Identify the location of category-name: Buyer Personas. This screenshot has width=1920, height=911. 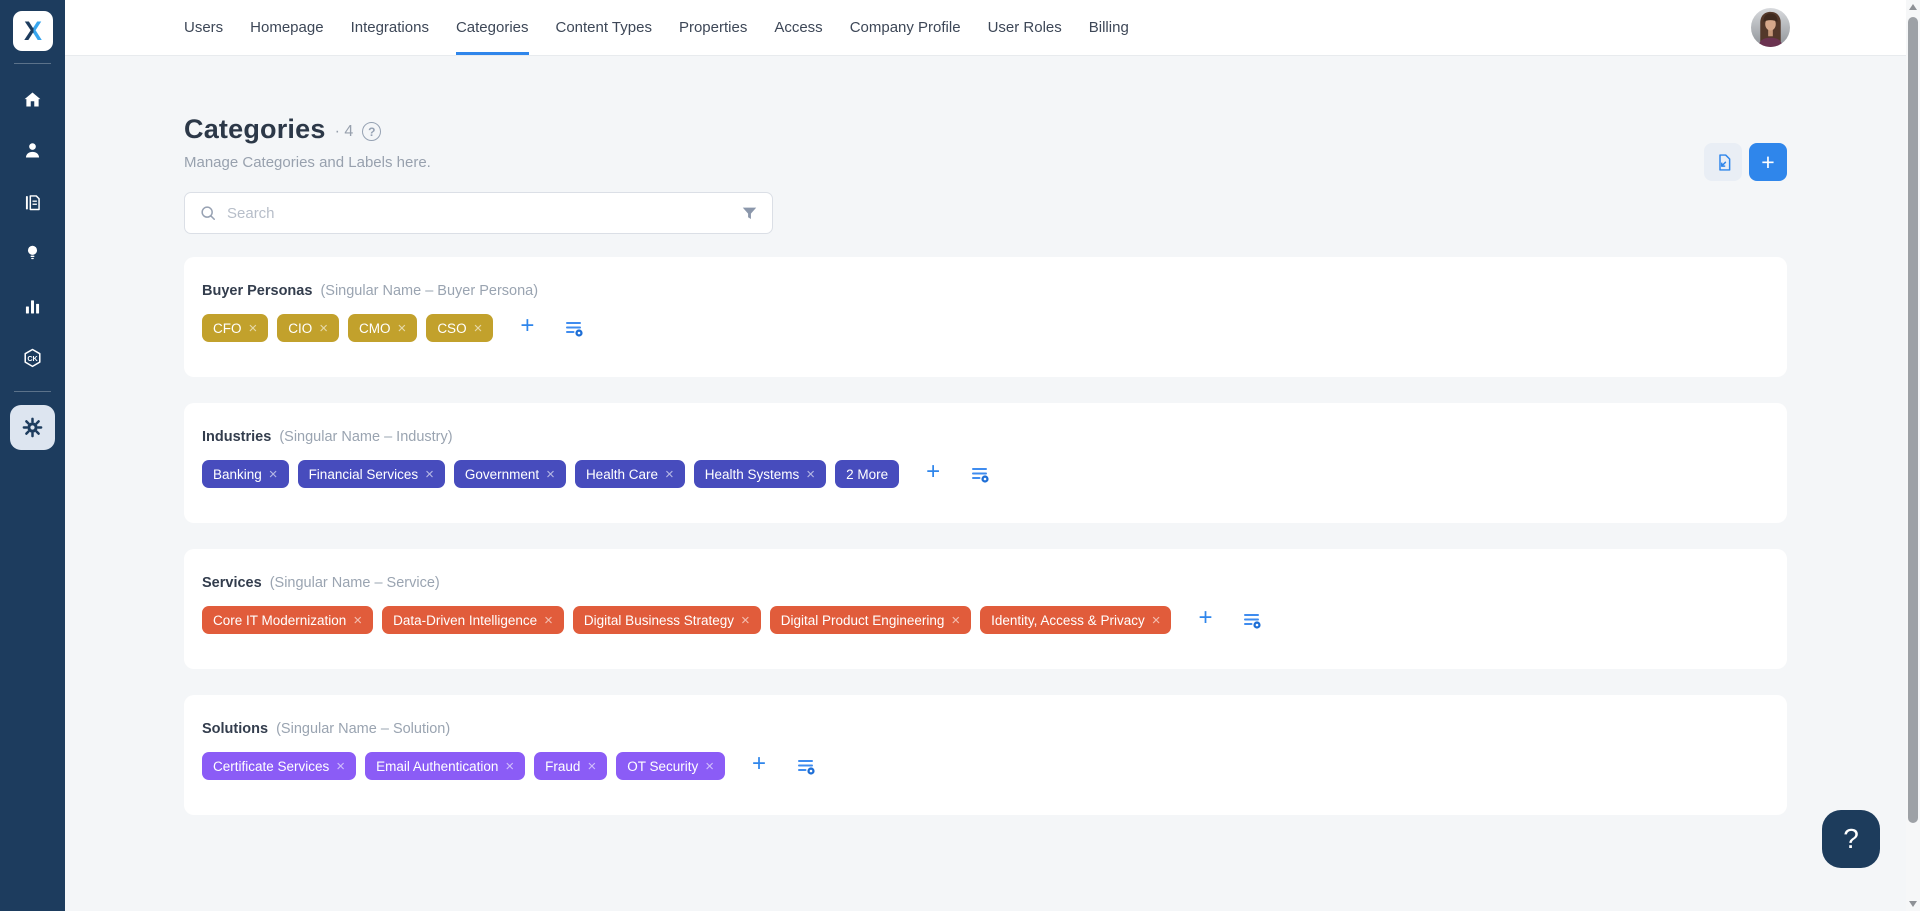
(257, 291).